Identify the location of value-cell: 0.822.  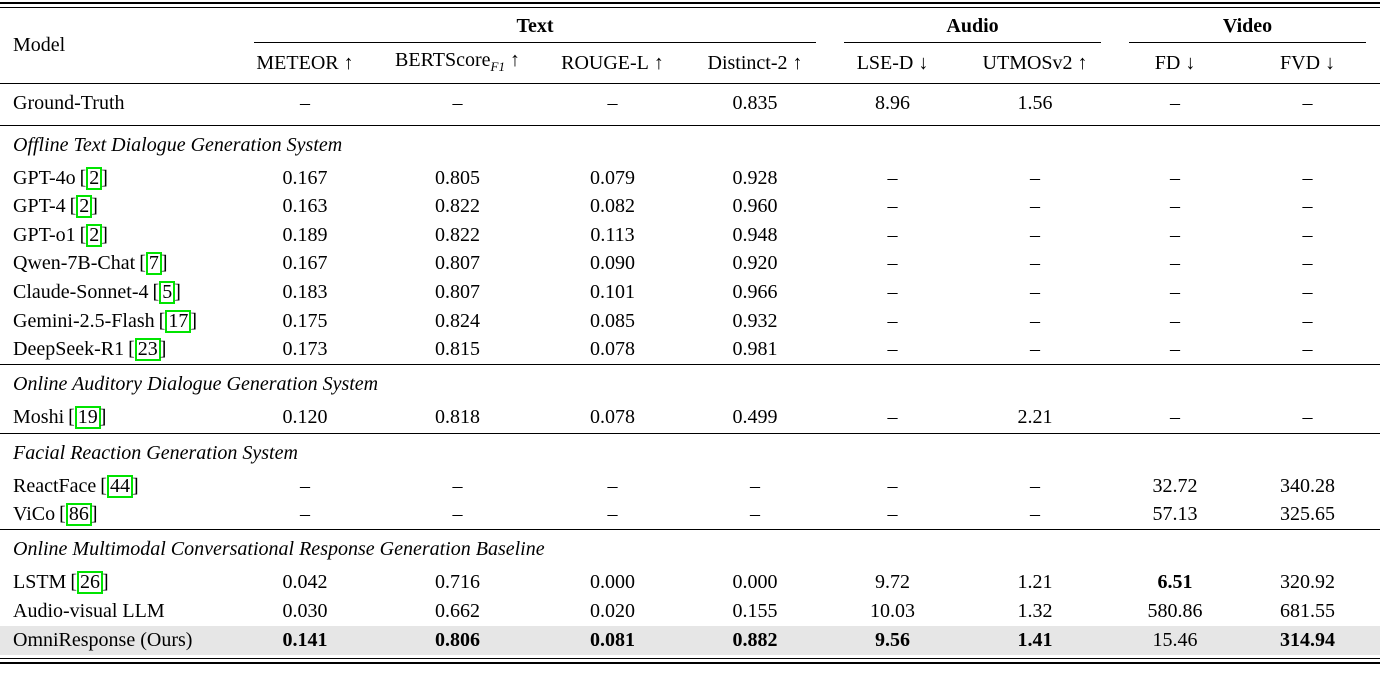
(457, 234).